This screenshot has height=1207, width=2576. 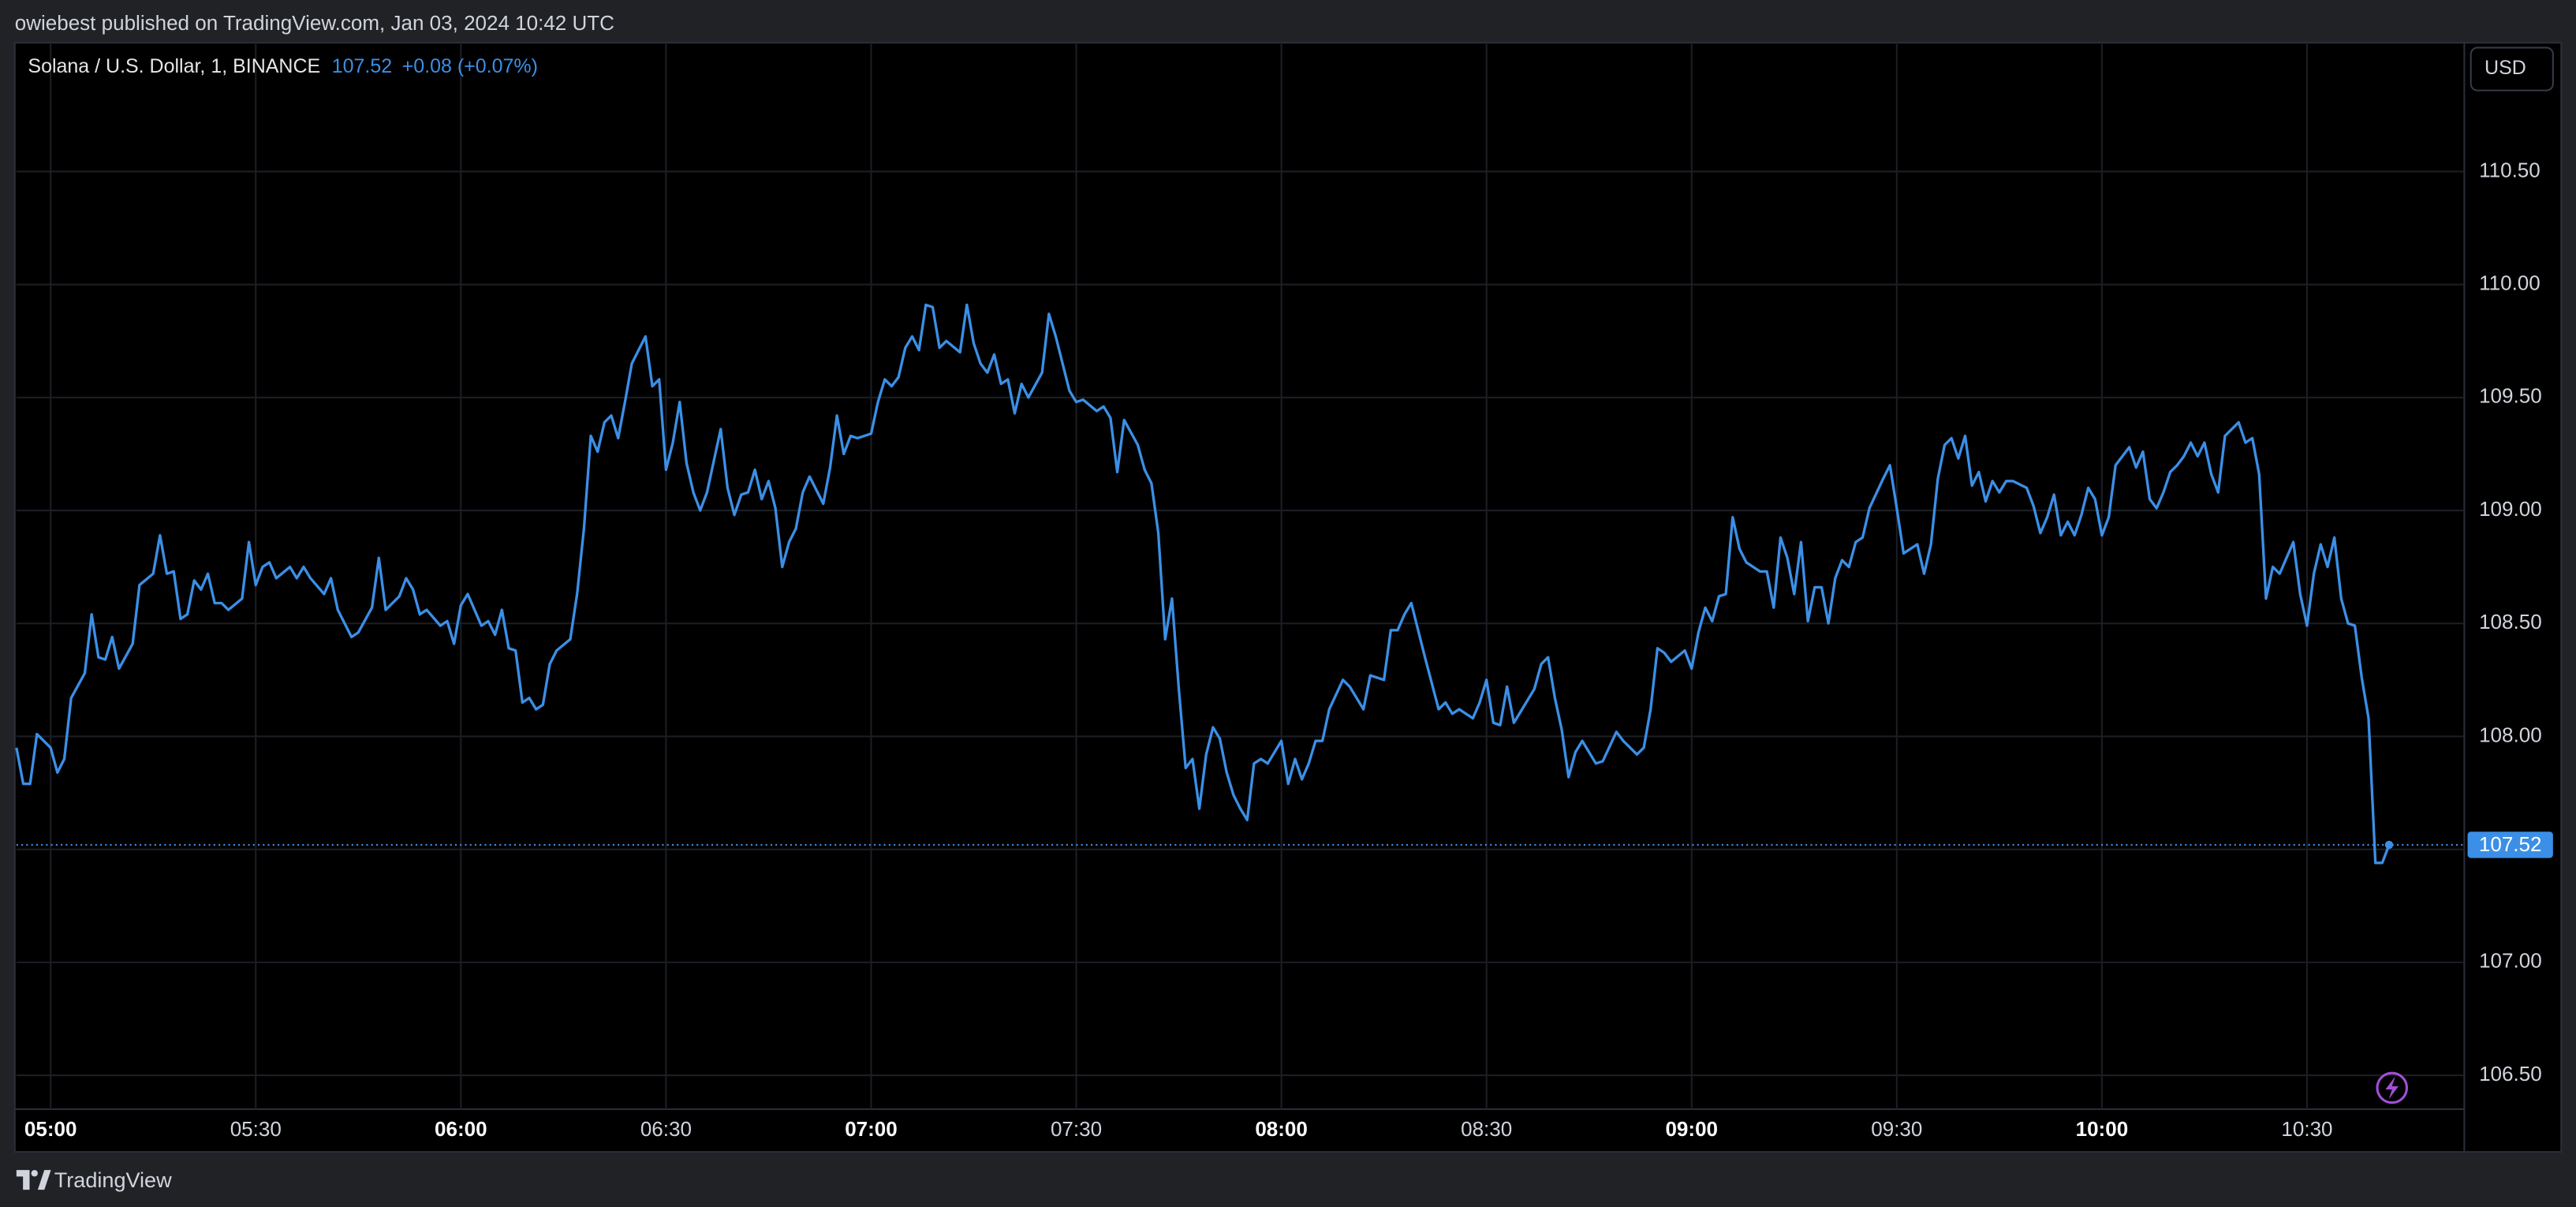 I want to click on y-tick-label: 108.50, so click(x=2510, y=622).